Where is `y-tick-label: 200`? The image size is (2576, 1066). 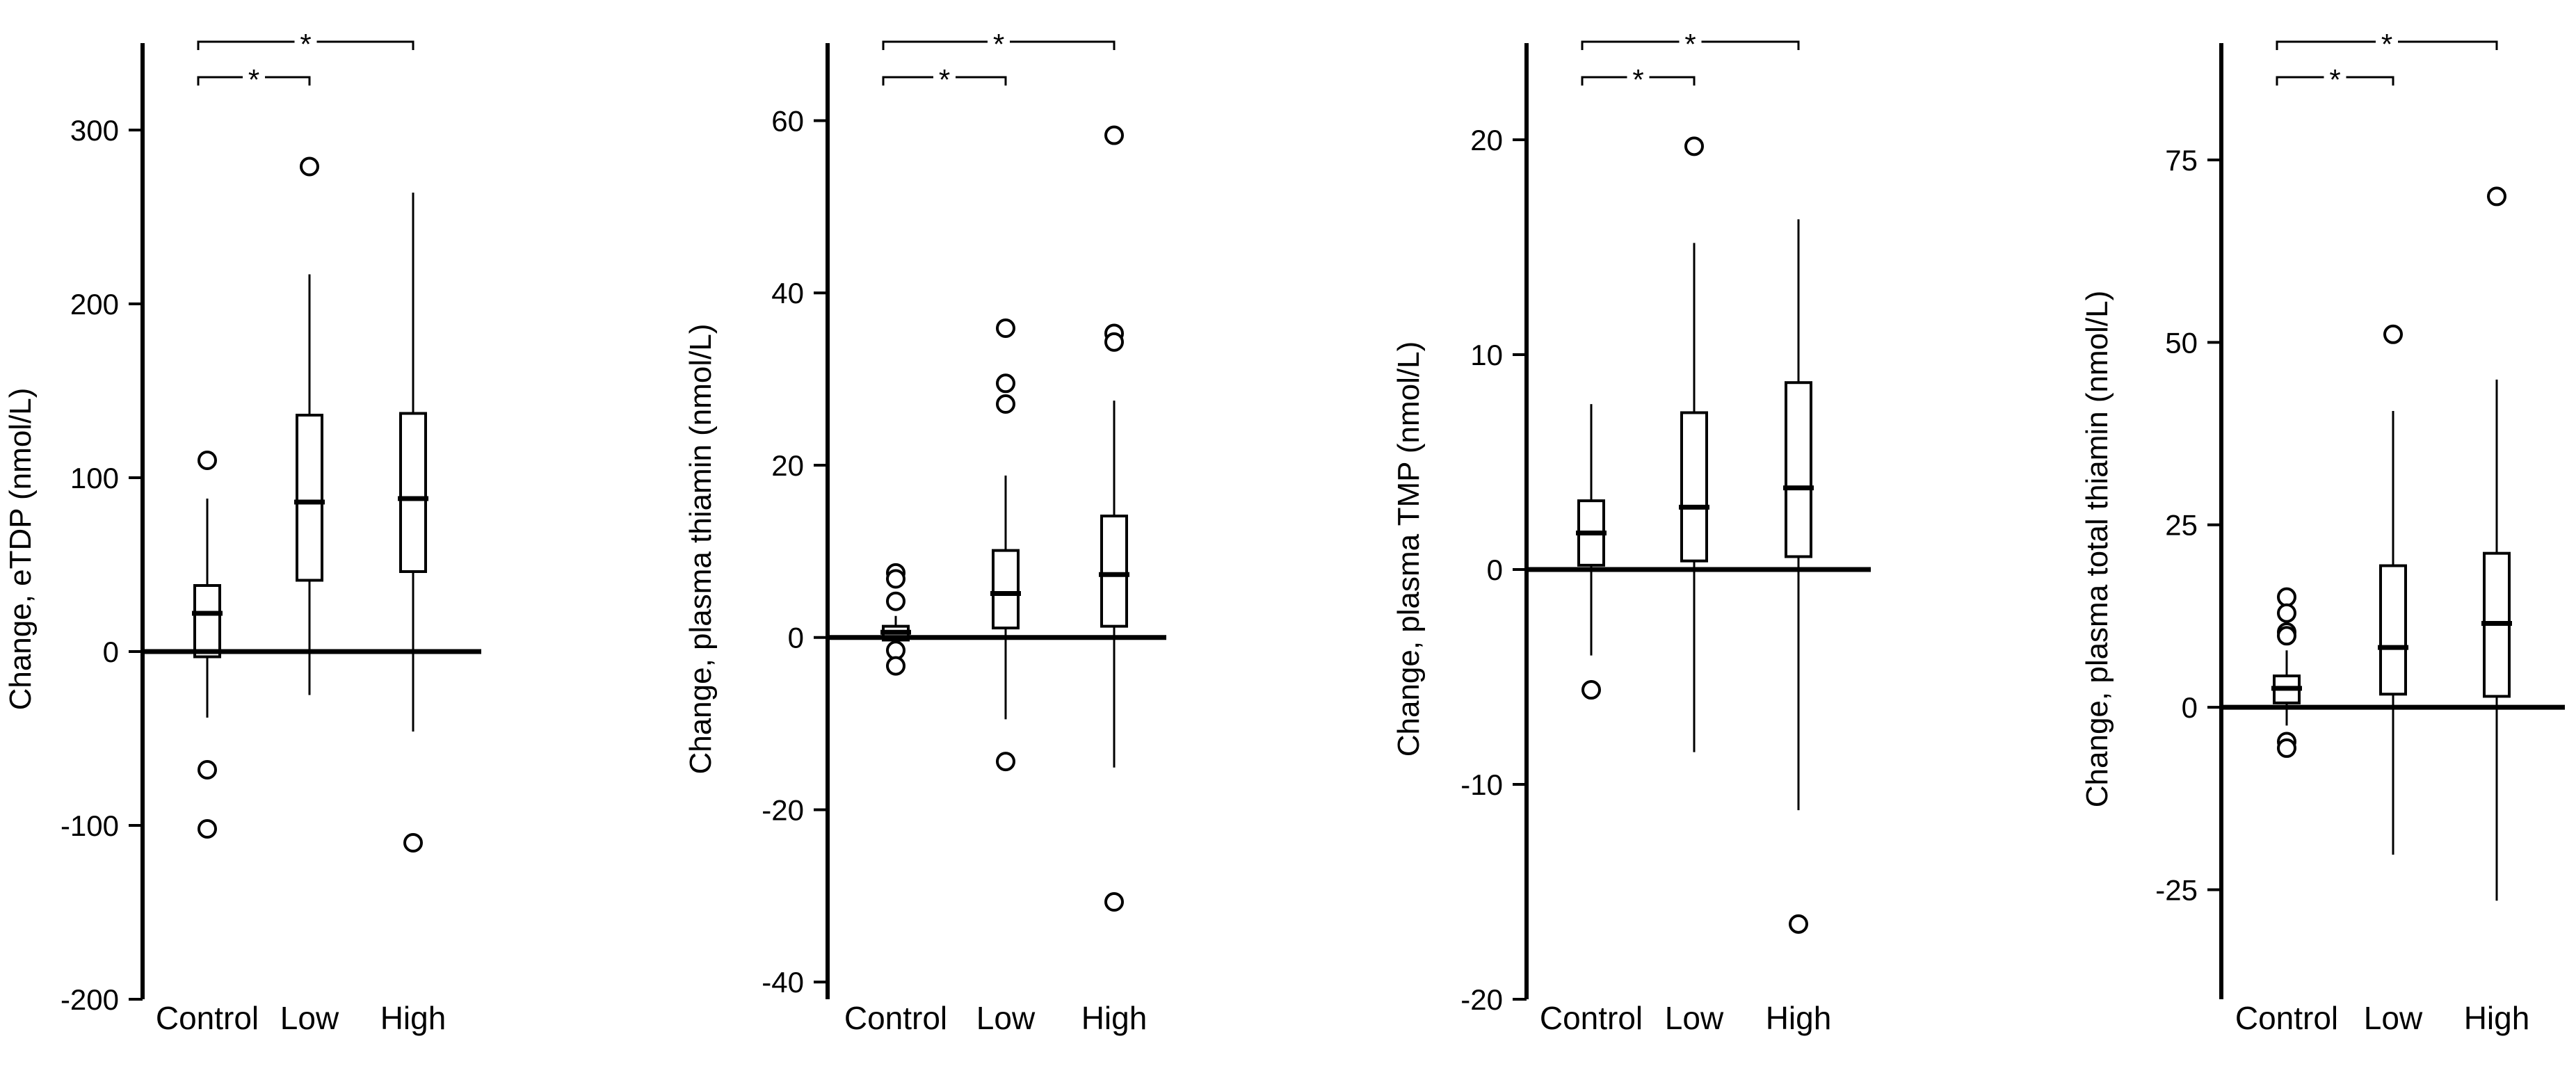 y-tick-label: 200 is located at coordinates (95, 304).